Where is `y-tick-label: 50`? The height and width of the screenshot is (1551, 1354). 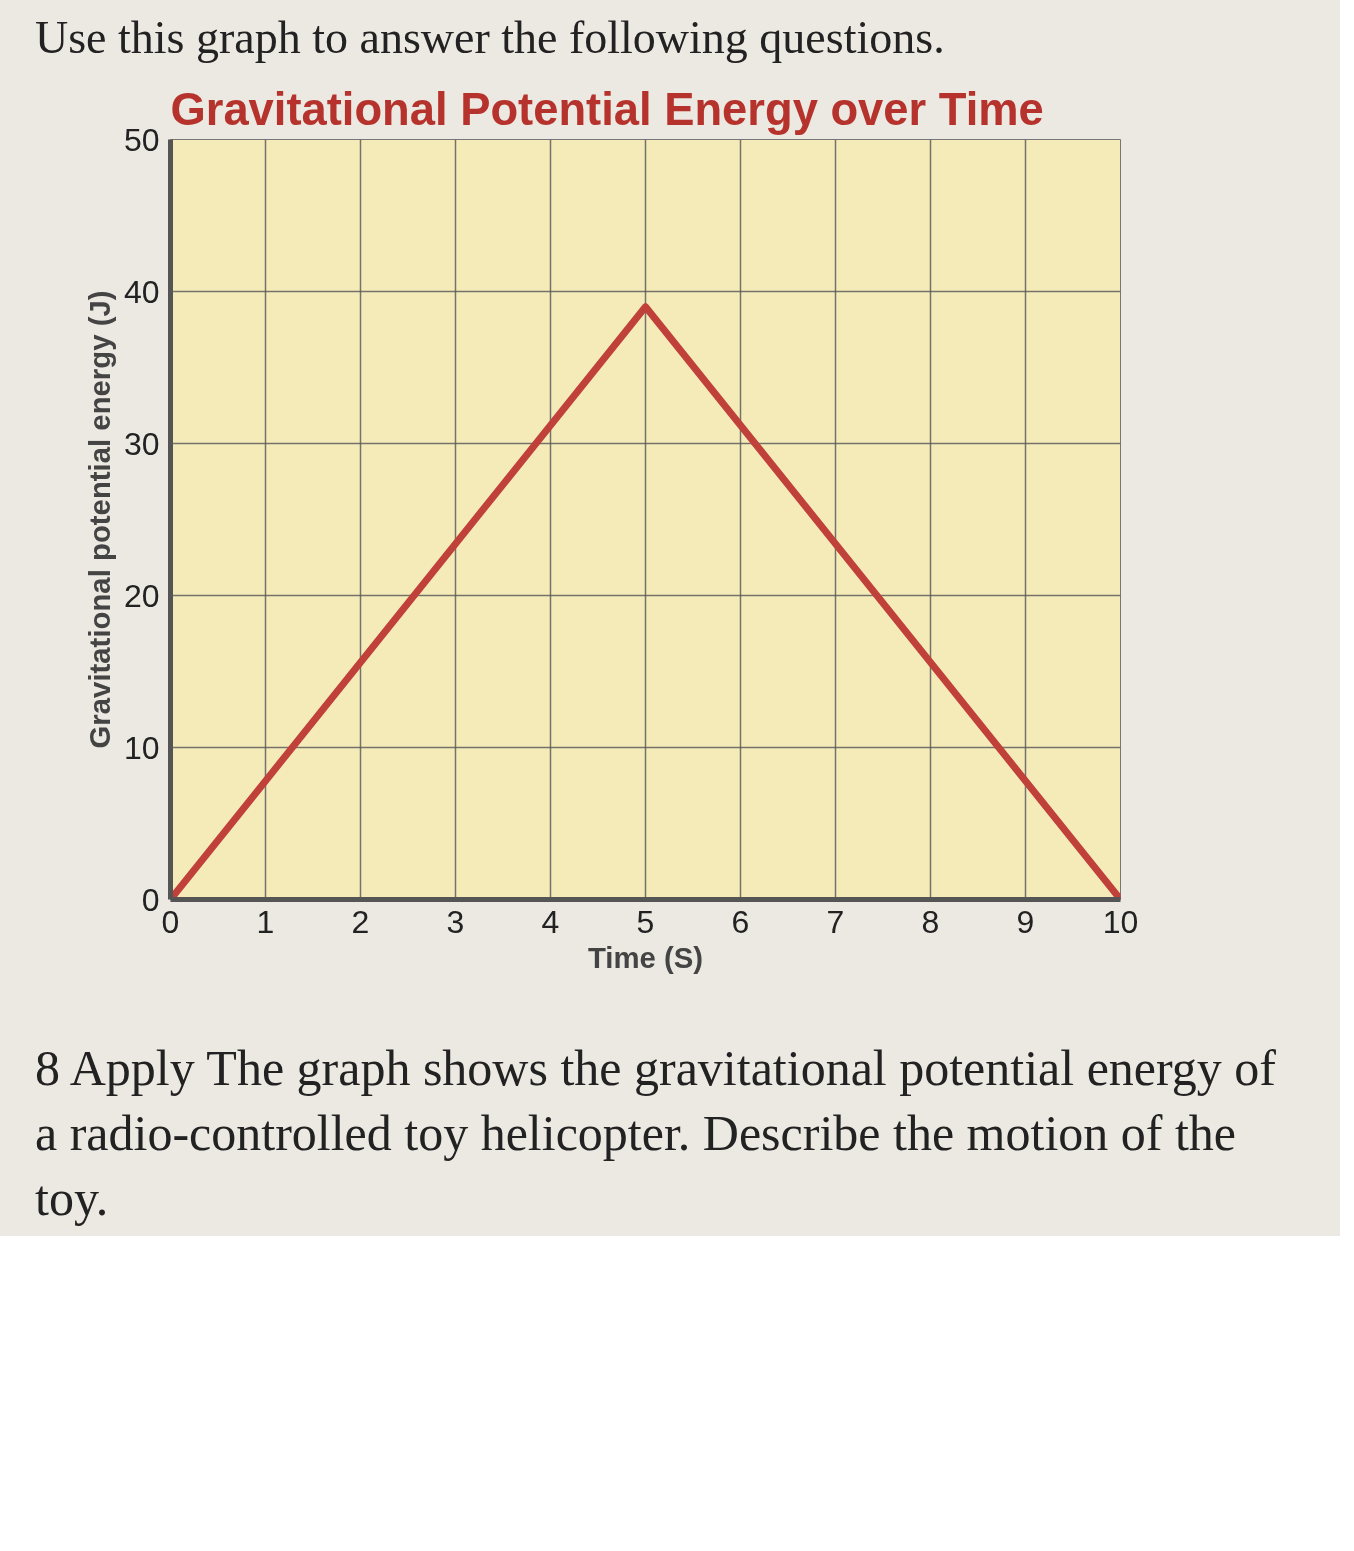
y-tick-label: 50 is located at coordinates (141, 139).